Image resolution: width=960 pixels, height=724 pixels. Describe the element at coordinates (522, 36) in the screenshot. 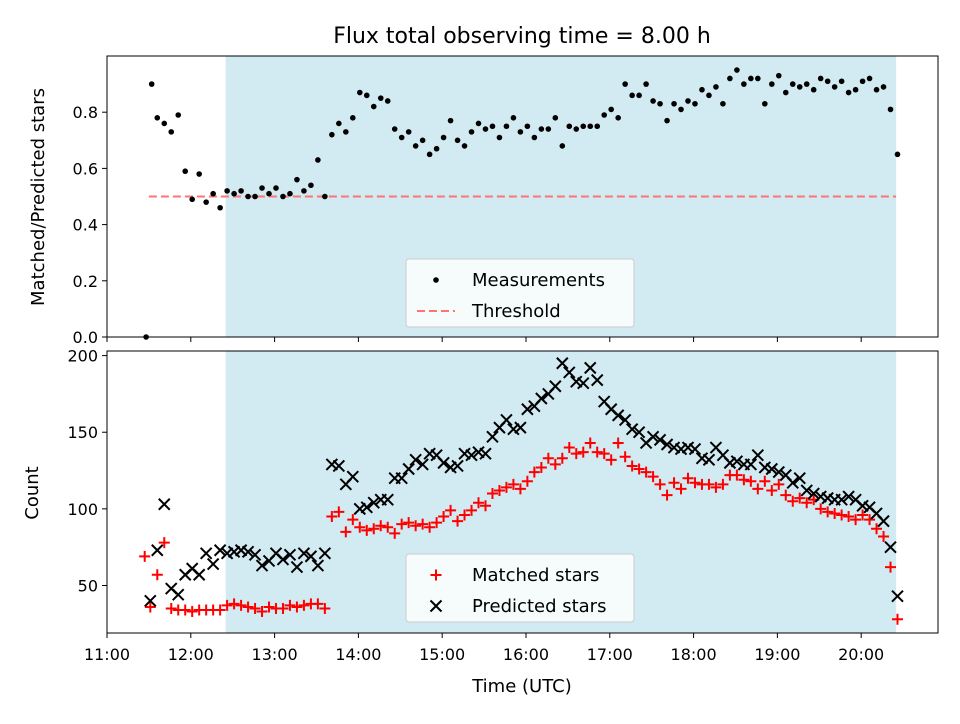

I see `figure-title: Flux total observing time = 8.00 h` at that location.